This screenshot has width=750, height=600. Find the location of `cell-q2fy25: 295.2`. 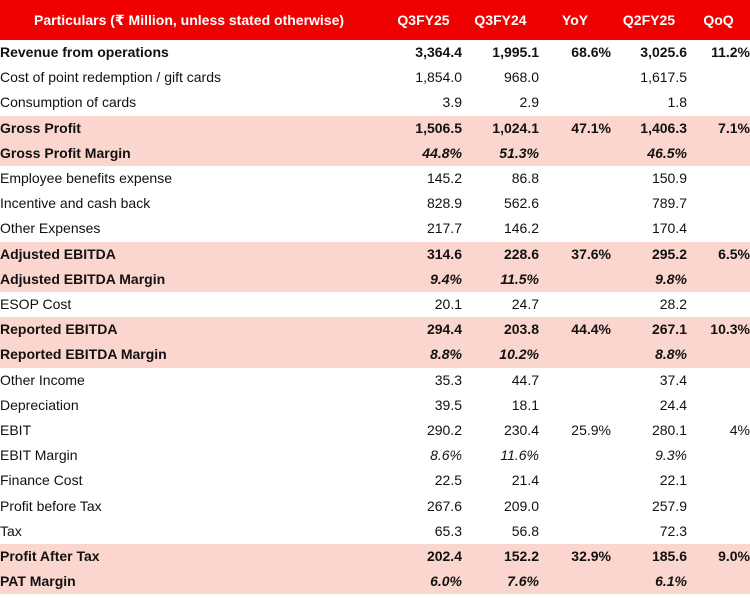

cell-q2fy25: 295.2 is located at coordinates (669, 253).